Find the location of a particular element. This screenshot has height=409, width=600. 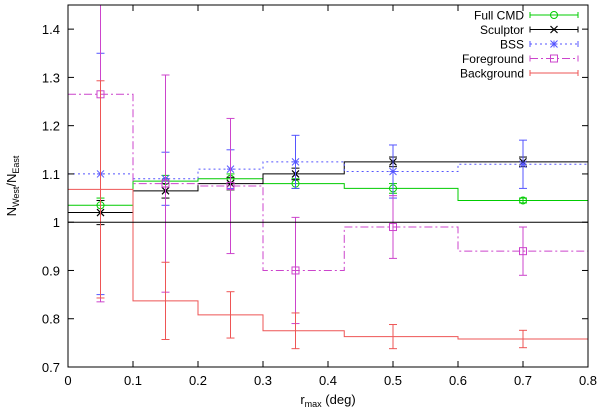

x-axis-label-rest: (deg) is located at coordinates (339, 399).